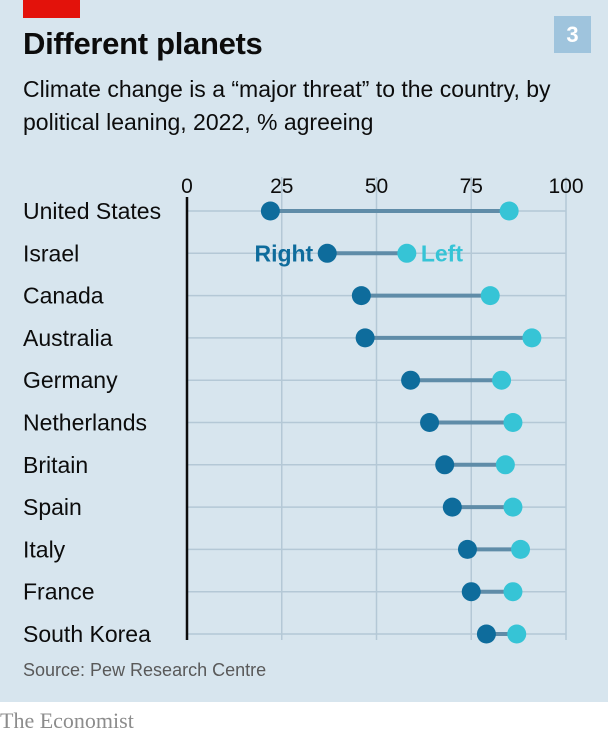 Image resolution: width=608 pixels, height=739 pixels. What do you see at coordinates (187, 186) in the screenshot?
I see `x-tick-label: 0` at bounding box center [187, 186].